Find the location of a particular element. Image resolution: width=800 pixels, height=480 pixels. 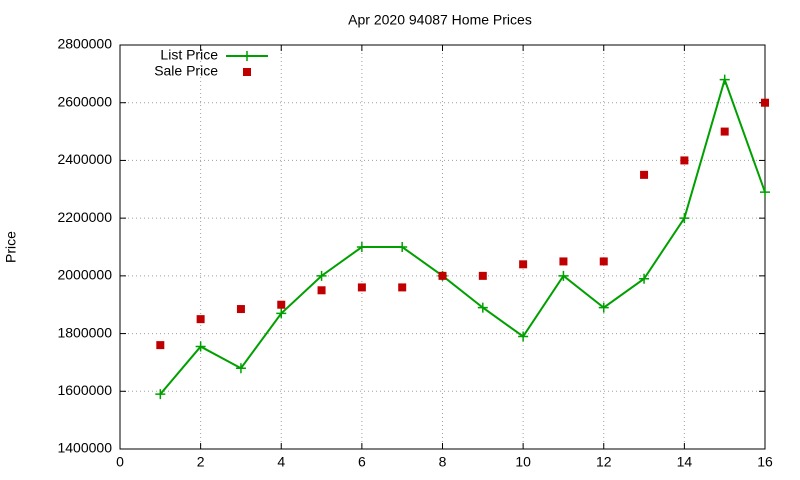

legend-label: List Price is located at coordinates (189, 55).